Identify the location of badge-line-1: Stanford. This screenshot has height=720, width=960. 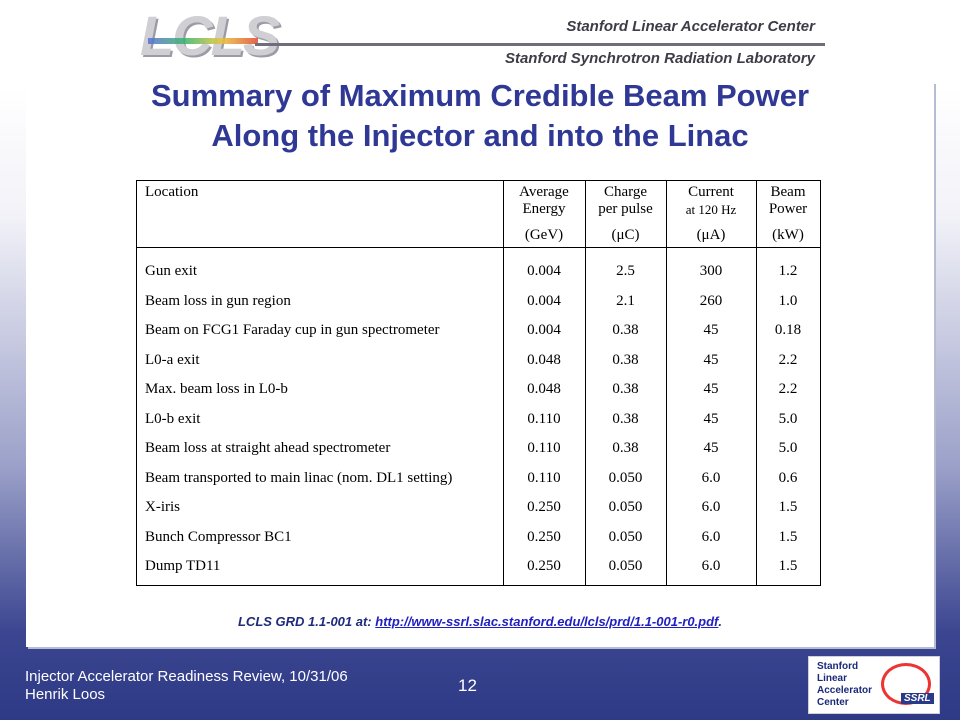
(838, 666).